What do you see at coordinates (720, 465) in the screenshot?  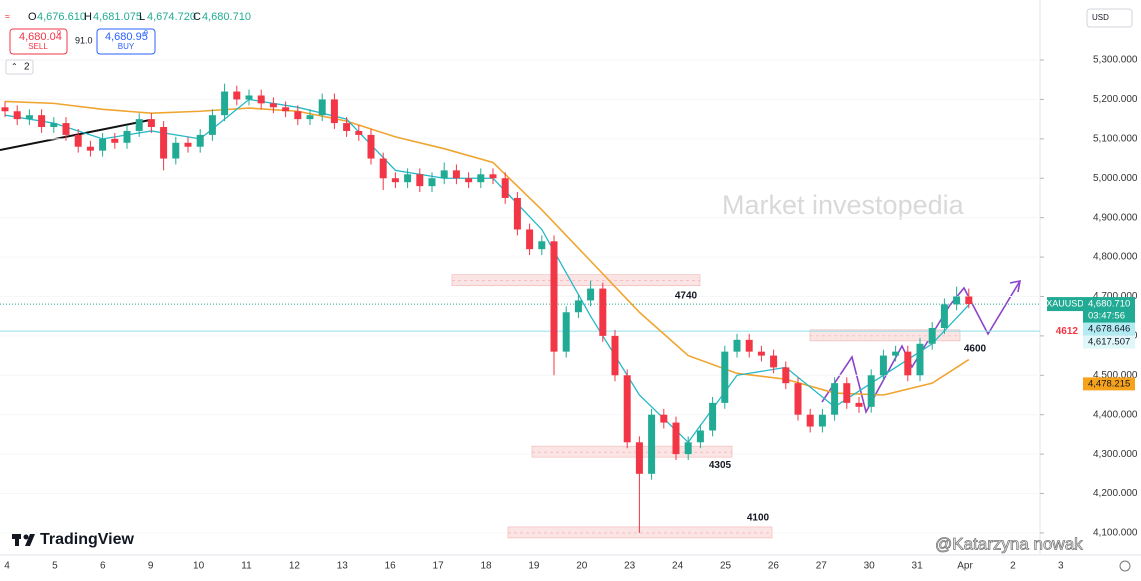 I see `level-label: 4305` at bounding box center [720, 465].